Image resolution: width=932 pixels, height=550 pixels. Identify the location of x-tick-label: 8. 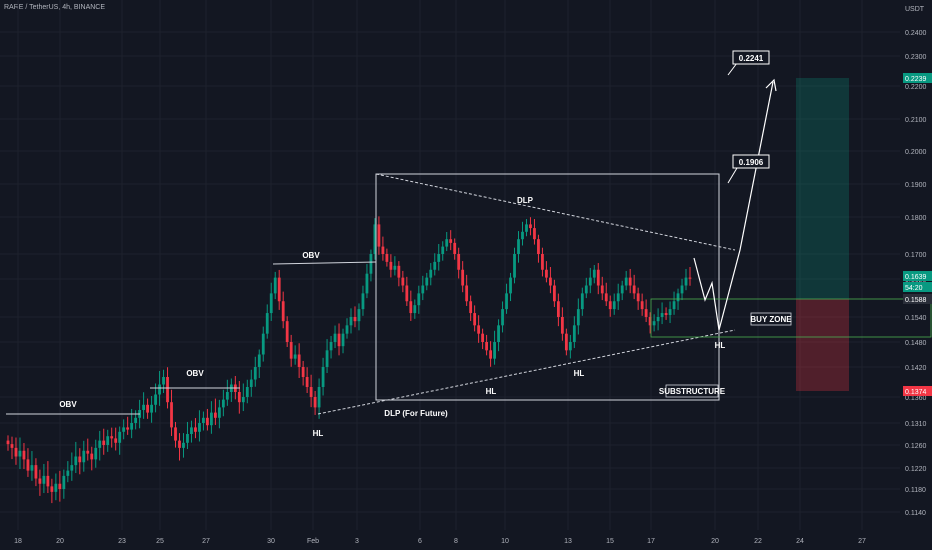
(456, 541).